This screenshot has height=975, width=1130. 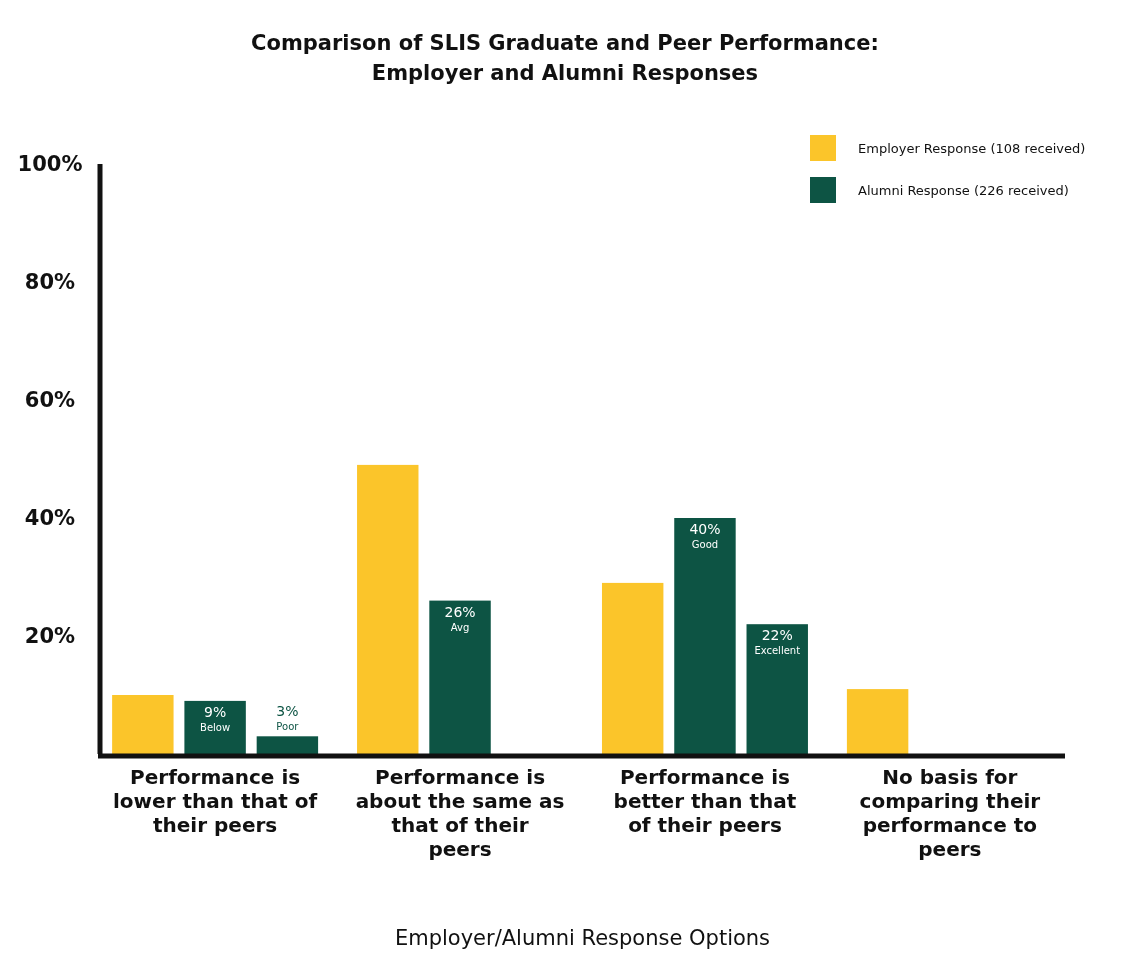 I want to click on x-tick-label: Performance is better than that of their peers, so click(x=705, y=801).